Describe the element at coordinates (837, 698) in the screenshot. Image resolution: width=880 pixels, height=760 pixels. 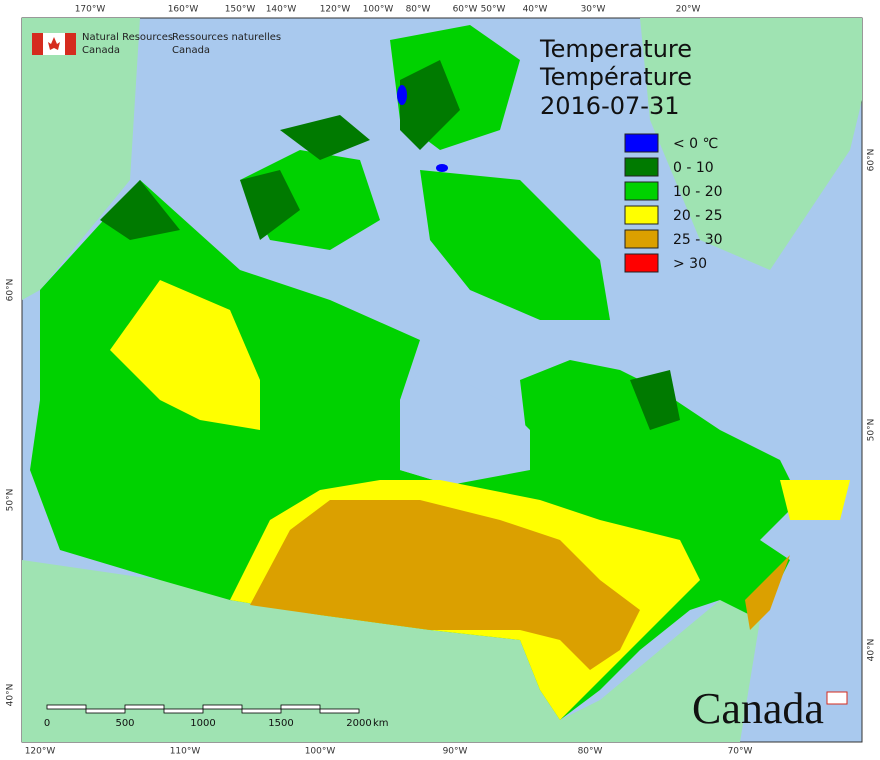
I see `wordmark-flag` at that location.